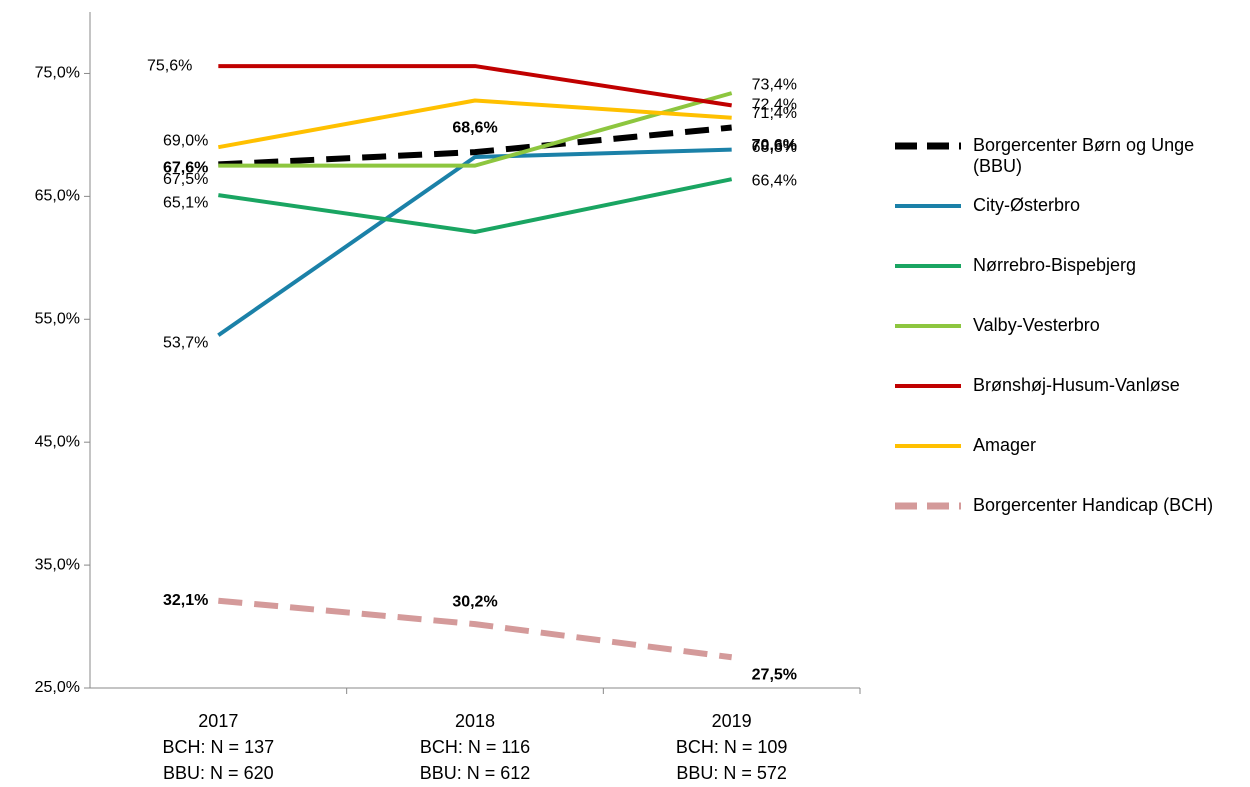  Describe the element at coordinates (1070, 405) in the screenshot. I see `legend-item: Brønshøj-Husum-Vanløse` at that location.